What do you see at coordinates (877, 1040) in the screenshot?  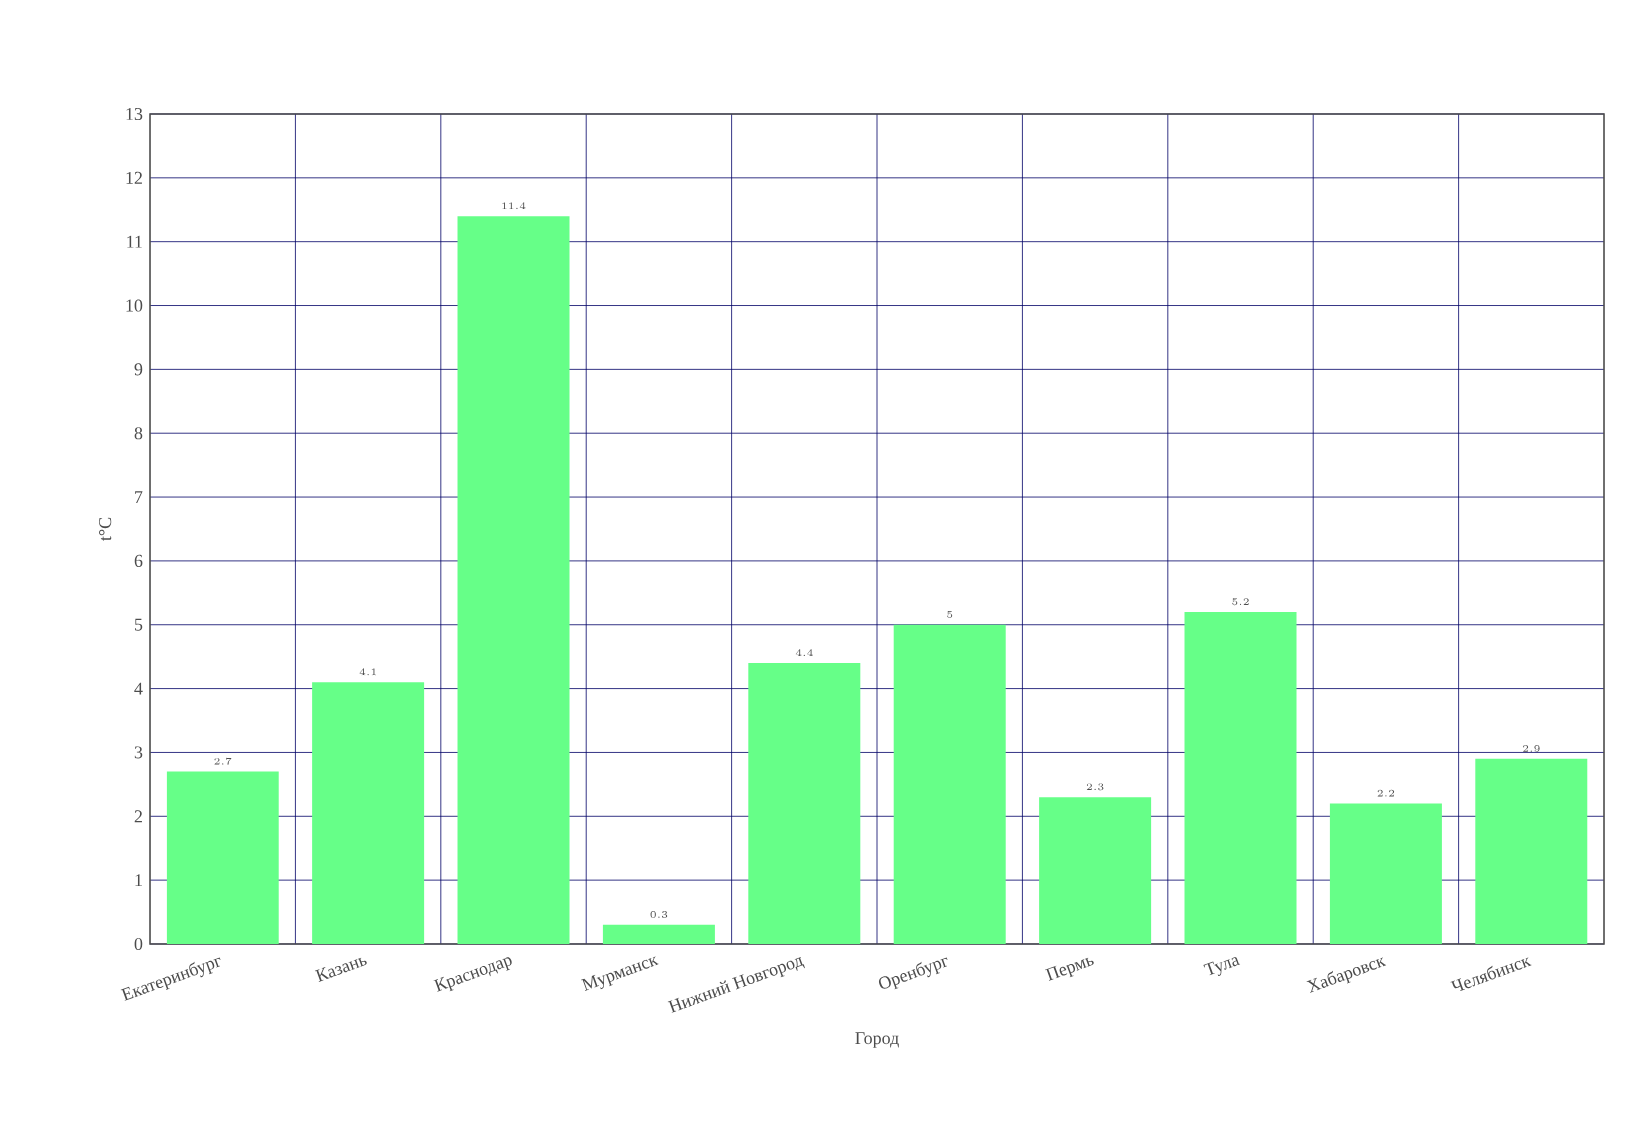 I see `x-axis-title: Город` at bounding box center [877, 1040].